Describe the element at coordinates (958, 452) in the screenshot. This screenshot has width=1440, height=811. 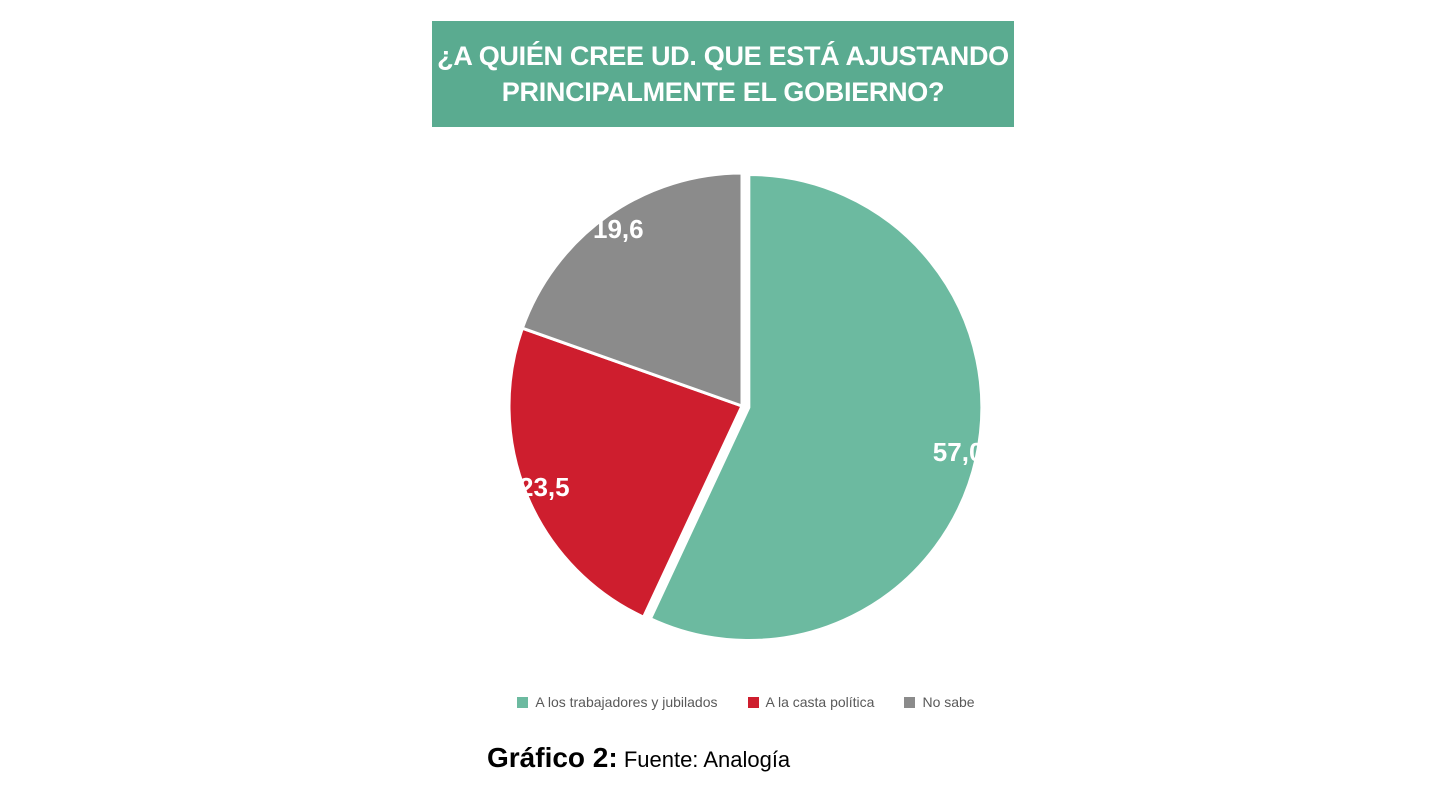
I see `pie-label-a-los-trabajadores-y-jubilados: 57,0` at that location.